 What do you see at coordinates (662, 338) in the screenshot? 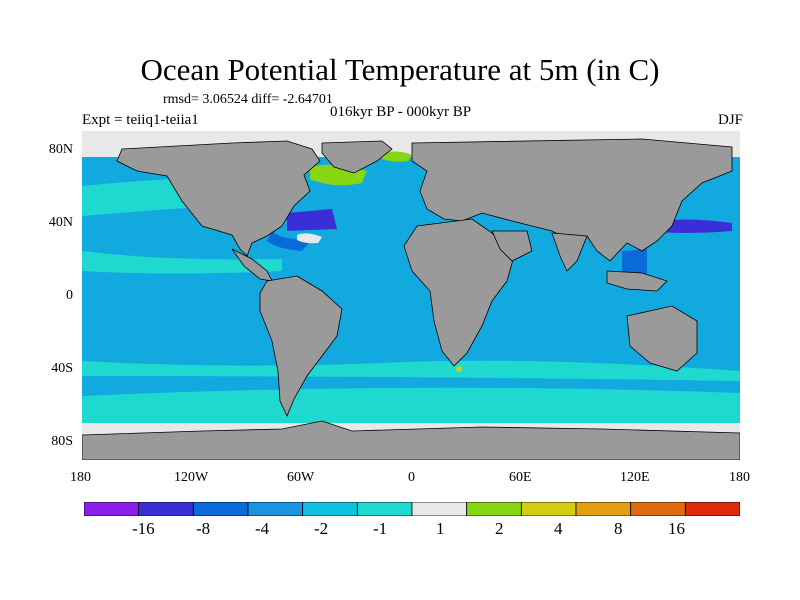
I see `australia` at bounding box center [662, 338].